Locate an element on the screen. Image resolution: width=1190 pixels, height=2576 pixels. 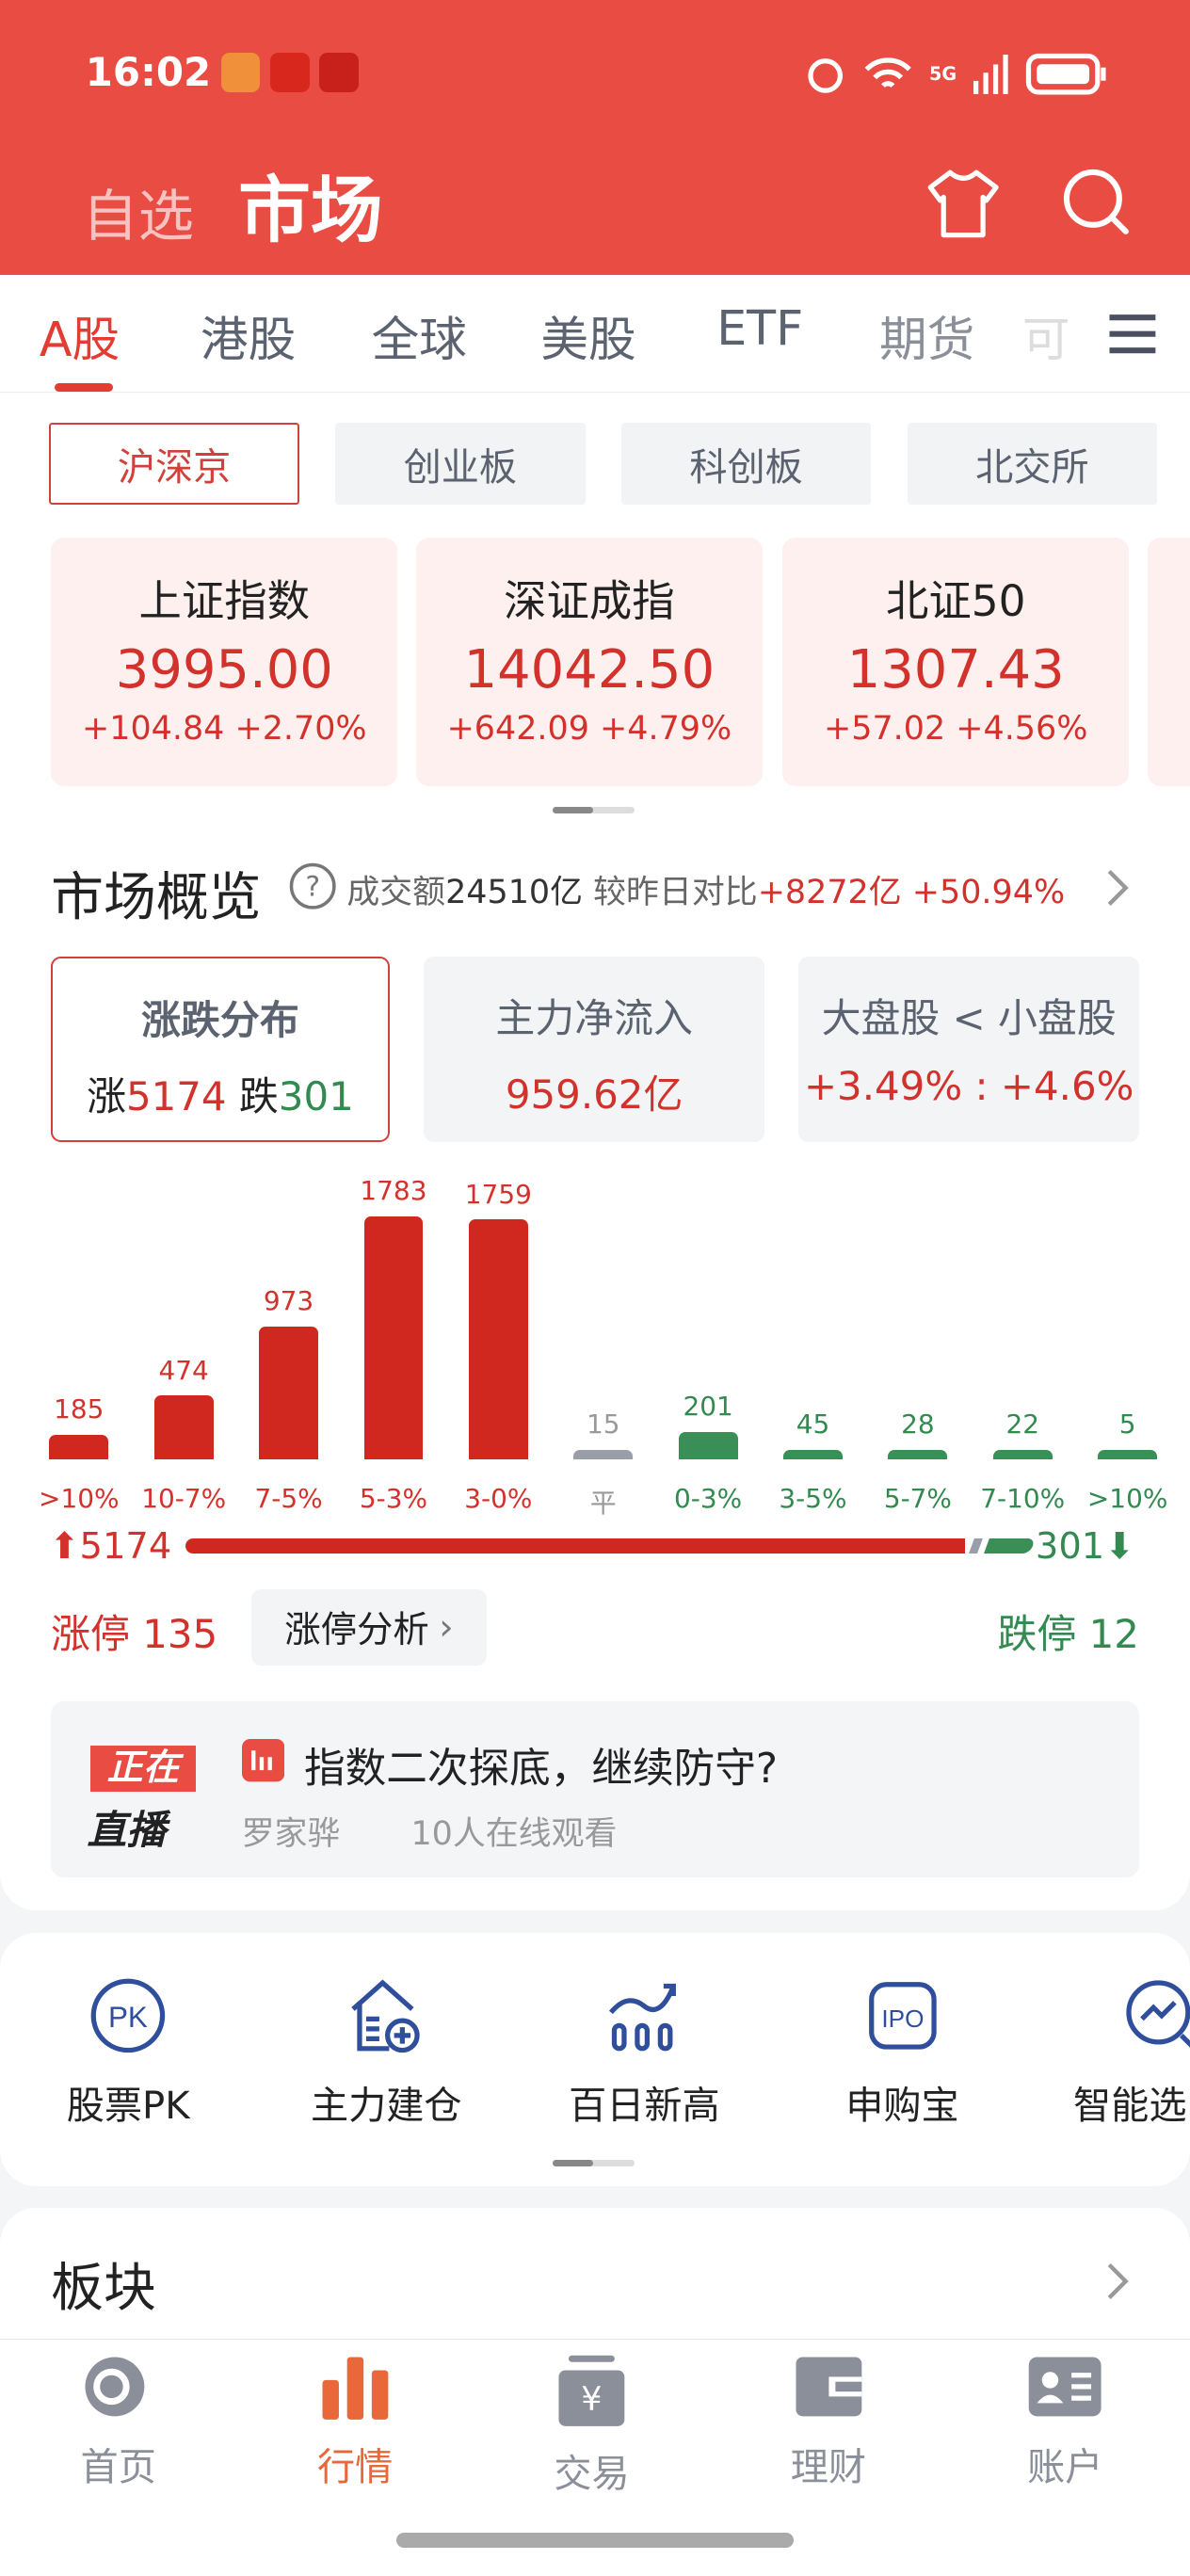
sector-card is located at coordinates (595, 2281).